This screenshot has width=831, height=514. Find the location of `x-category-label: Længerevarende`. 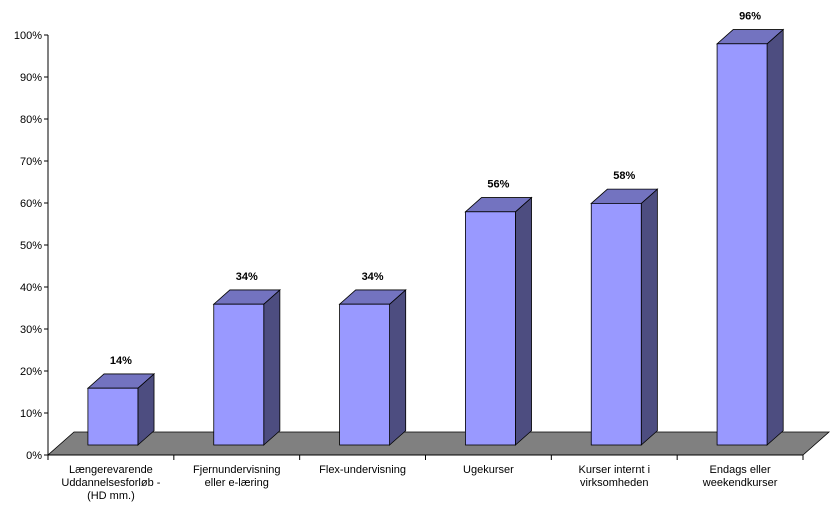

x-category-label: Længerevarende is located at coordinates (111, 470).